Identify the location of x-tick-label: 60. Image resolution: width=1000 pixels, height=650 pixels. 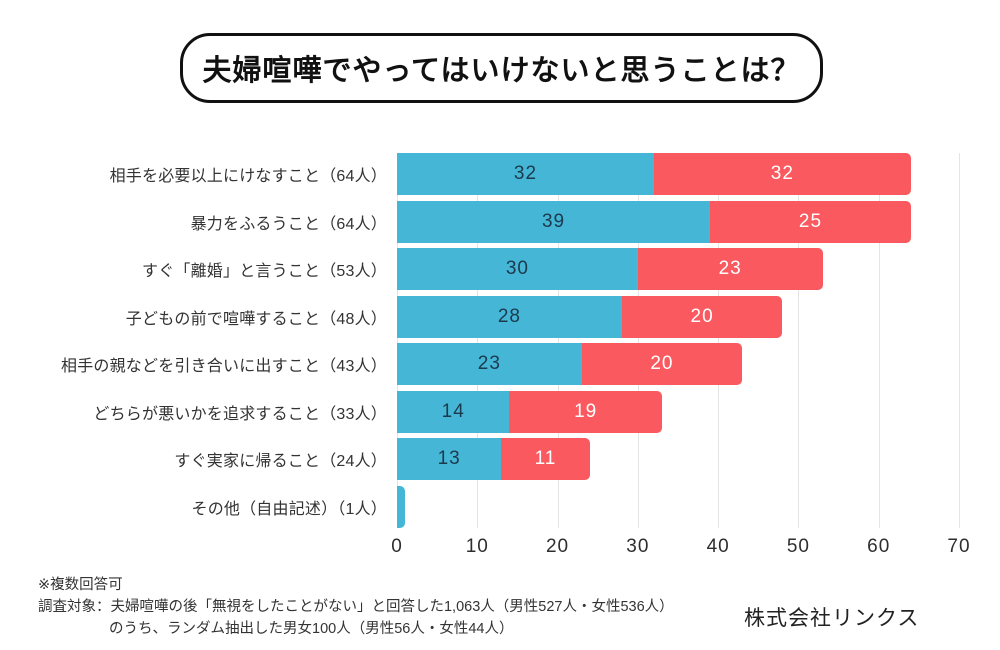
(879, 546).